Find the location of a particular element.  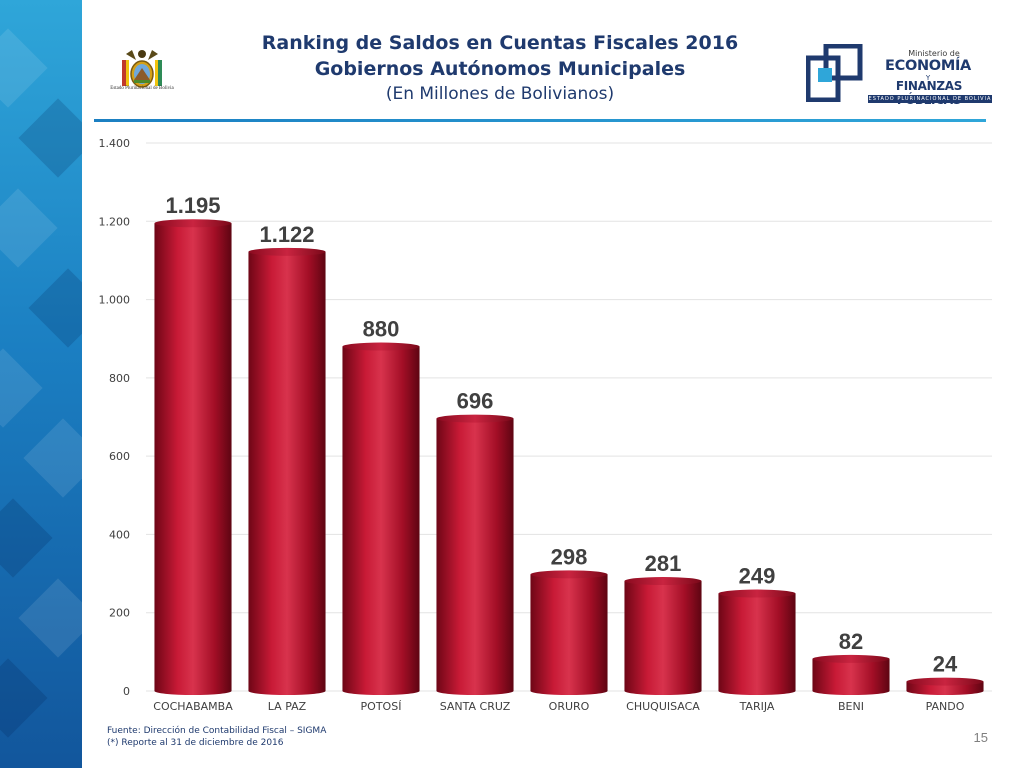

ministry-logo-mark-icon is located at coordinates (834, 73).